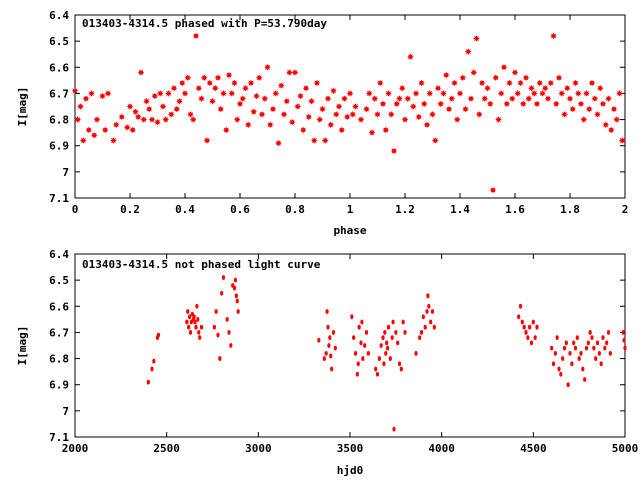  Describe the element at coordinates (65, 172) in the screenshot. I see `y-tick-label: 7` at that location.